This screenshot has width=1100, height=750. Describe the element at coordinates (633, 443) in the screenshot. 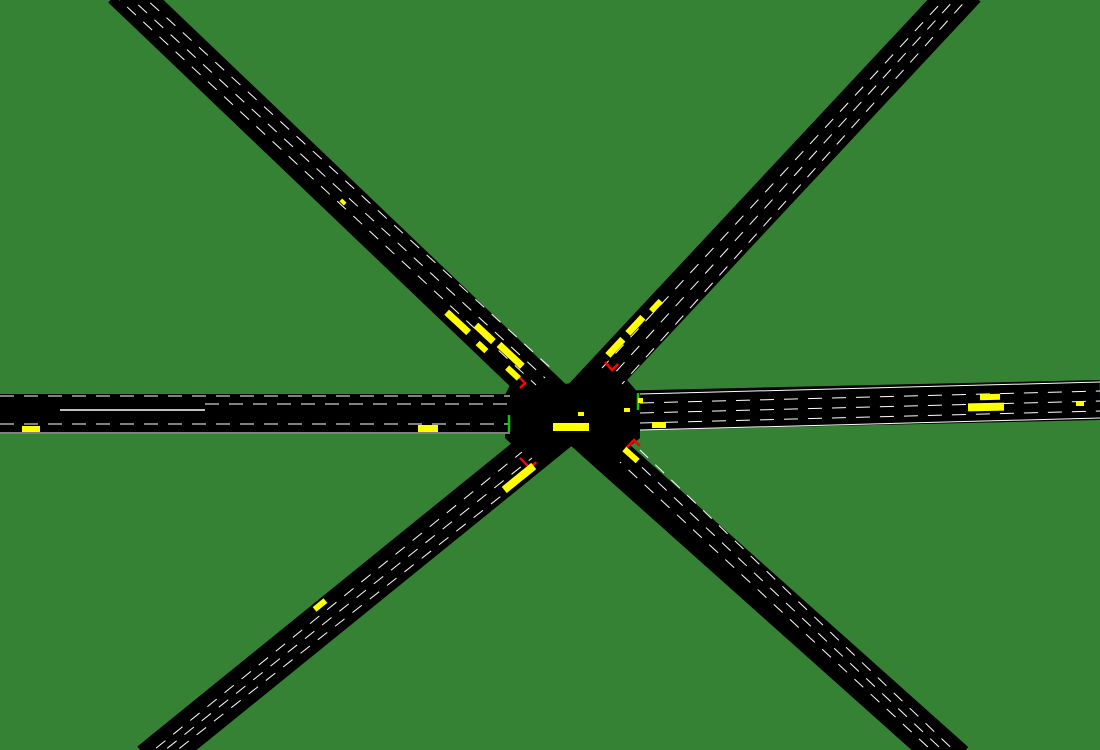

I see `signal-se-stopline` at that location.